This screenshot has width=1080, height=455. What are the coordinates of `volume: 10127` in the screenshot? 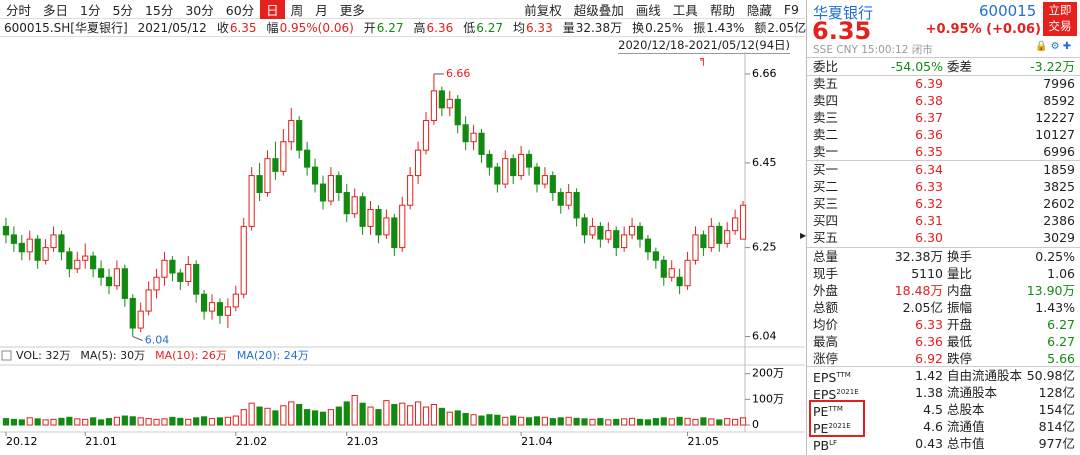 It's located at (1055, 134).